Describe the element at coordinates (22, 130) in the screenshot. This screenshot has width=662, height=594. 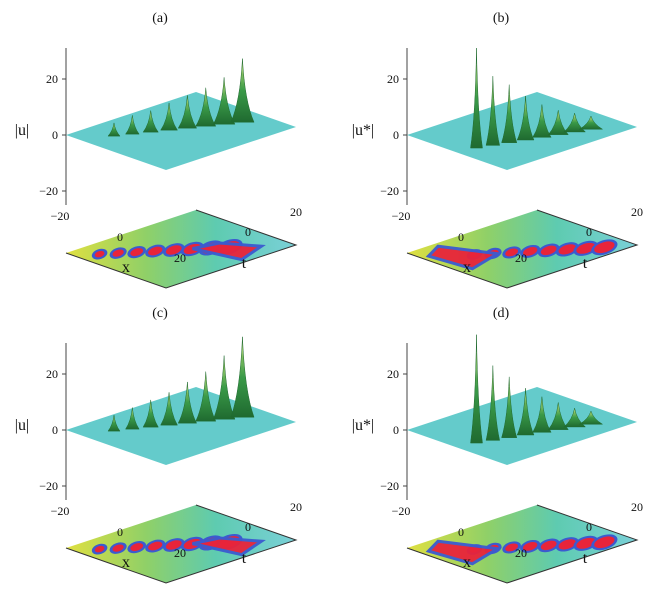
I see `z-axis-title: |u|` at that location.